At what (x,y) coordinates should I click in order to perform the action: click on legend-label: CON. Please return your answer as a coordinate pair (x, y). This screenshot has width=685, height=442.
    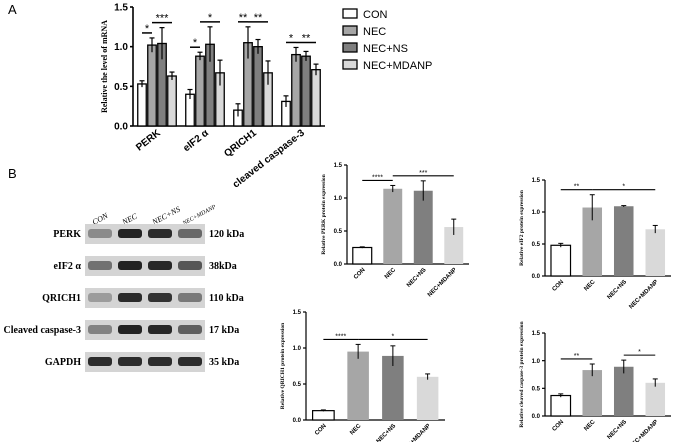
    Looking at the image, I should click on (375, 15).